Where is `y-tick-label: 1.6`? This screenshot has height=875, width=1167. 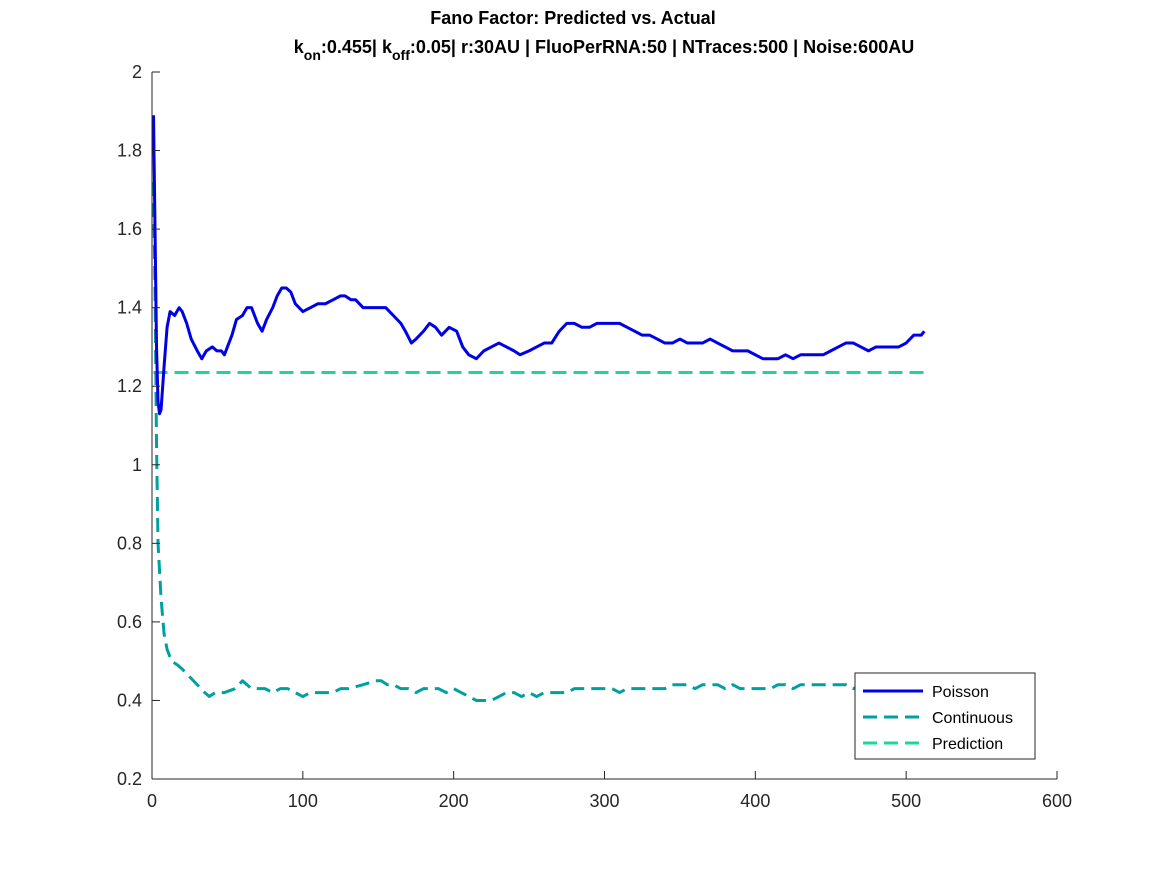 y-tick-label: 1.6 is located at coordinates (129, 229).